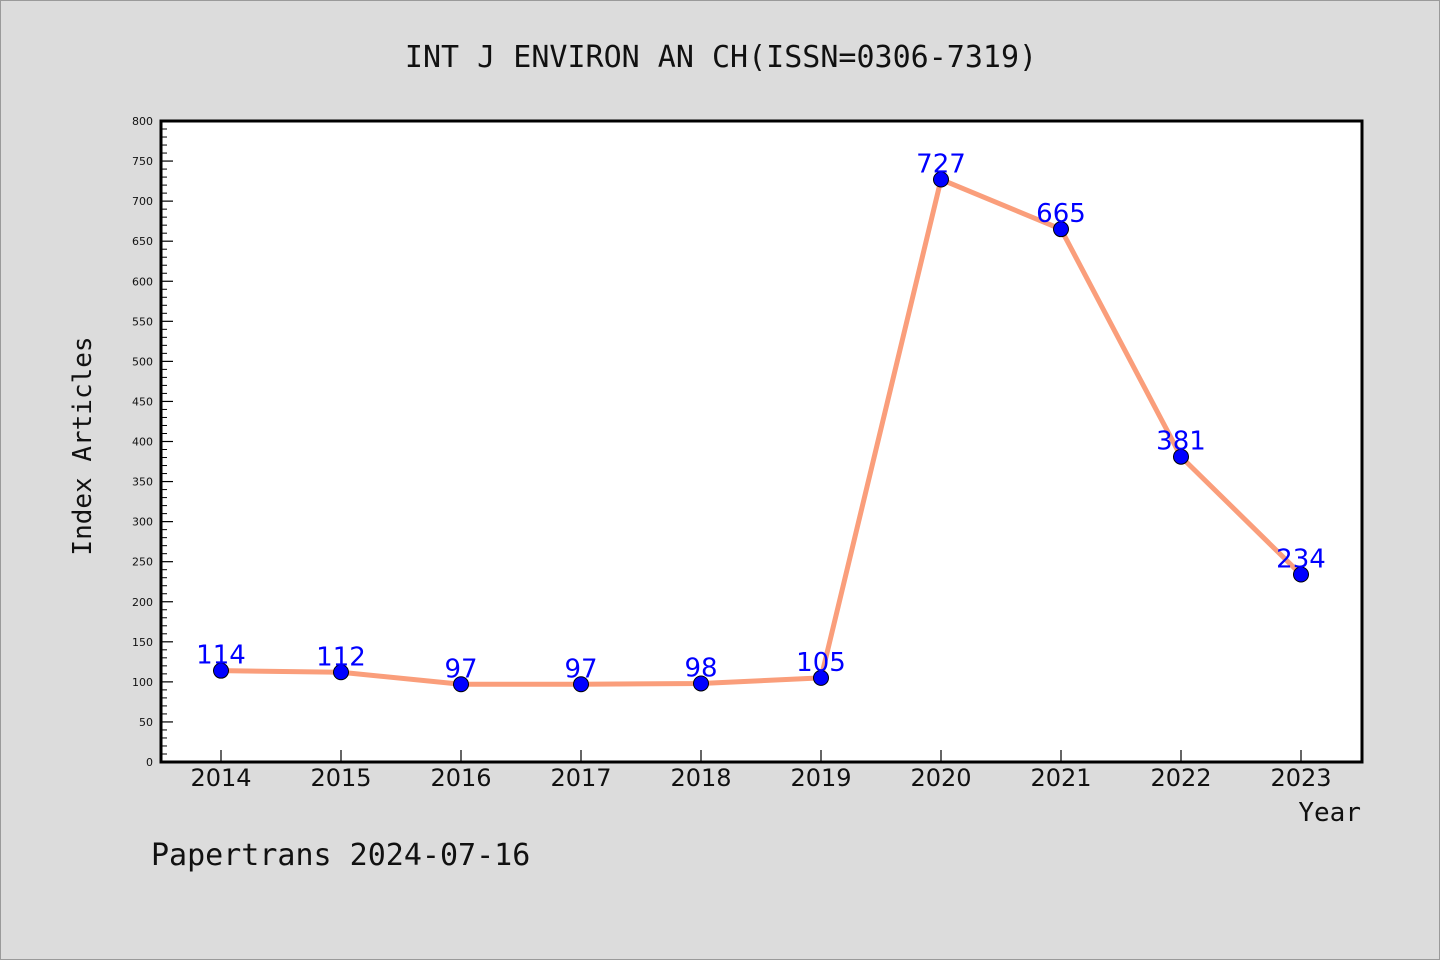 The width and height of the screenshot is (1440, 960). I want to click on y-tick-label: 650, so click(142, 241).